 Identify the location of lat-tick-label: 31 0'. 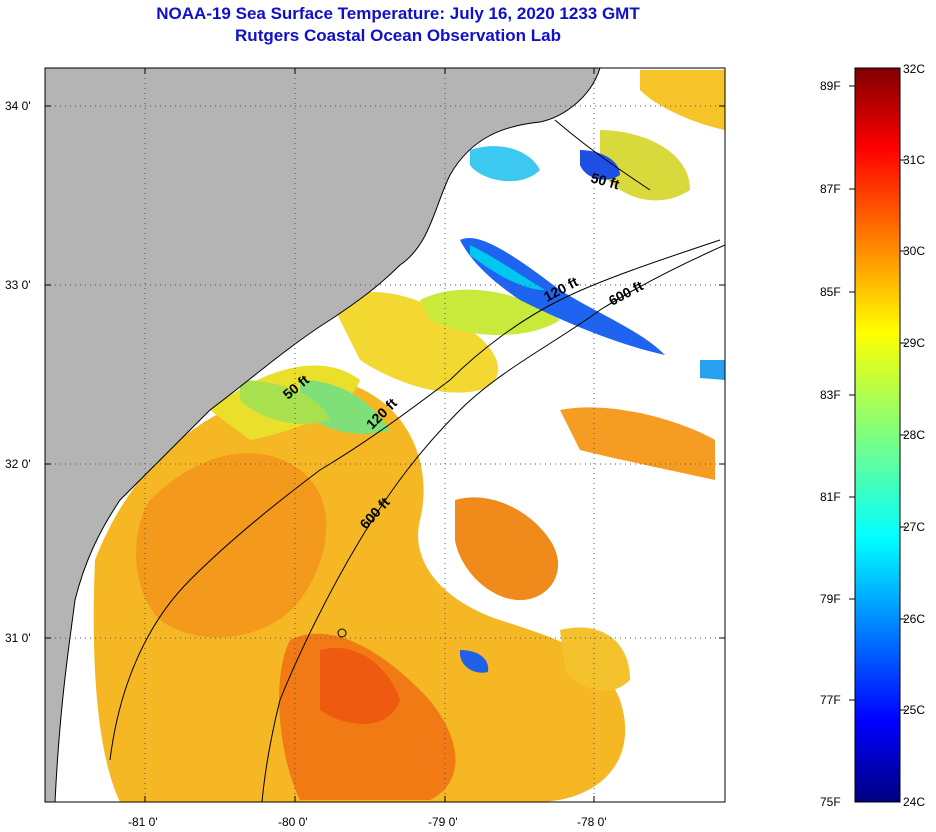
(18, 638).